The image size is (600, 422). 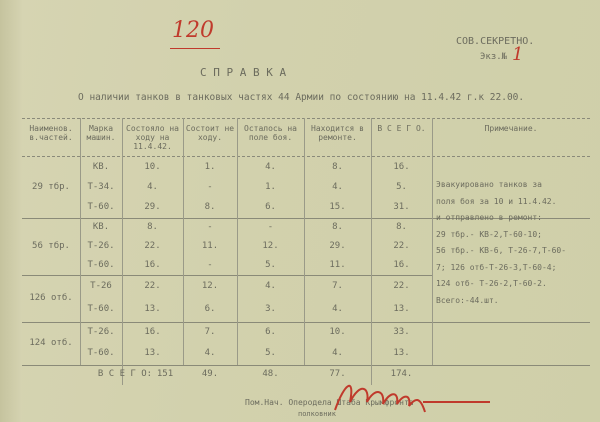 I want to click on column-header: Состоит не ходу., so click(x=210, y=133).